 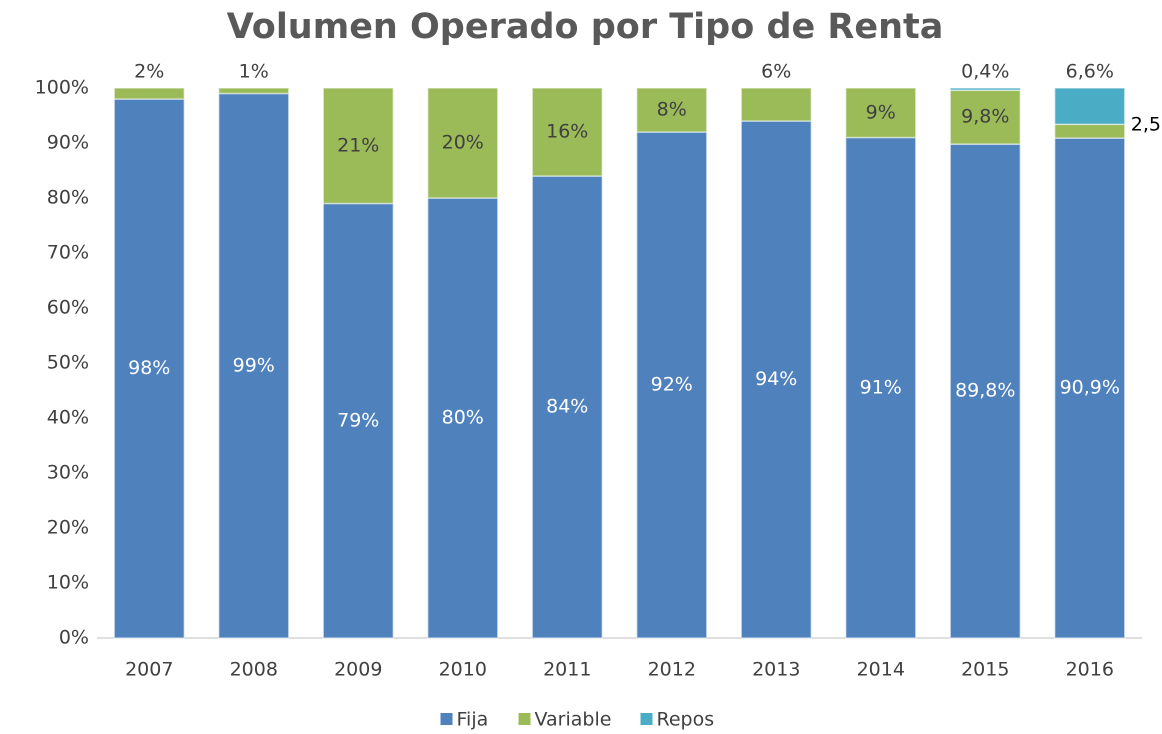 I want to click on y-tick-label: 0%, so click(x=74, y=638).